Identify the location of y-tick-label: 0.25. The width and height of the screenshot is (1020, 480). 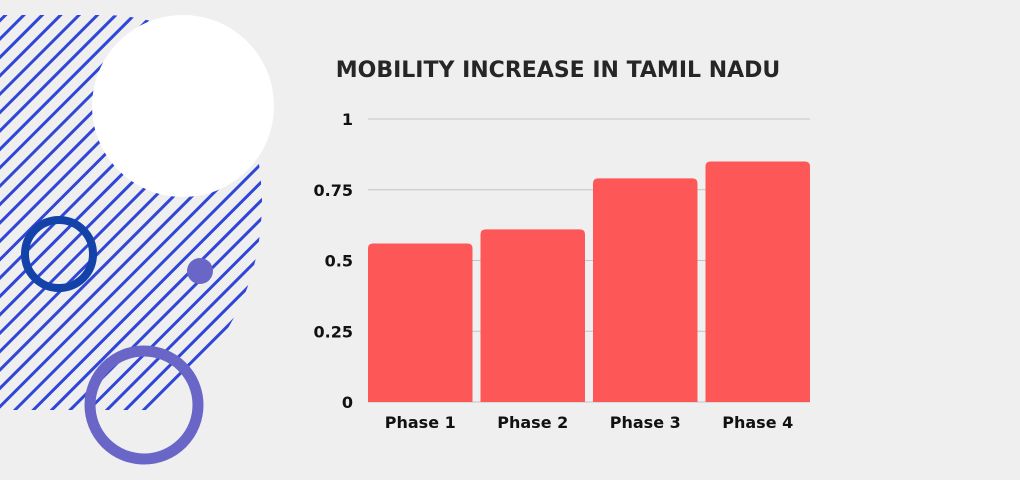
(333, 331).